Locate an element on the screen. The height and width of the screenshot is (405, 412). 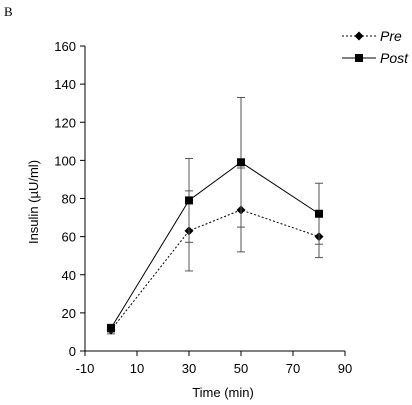
y-tick-label: 140 is located at coordinates (65, 84).